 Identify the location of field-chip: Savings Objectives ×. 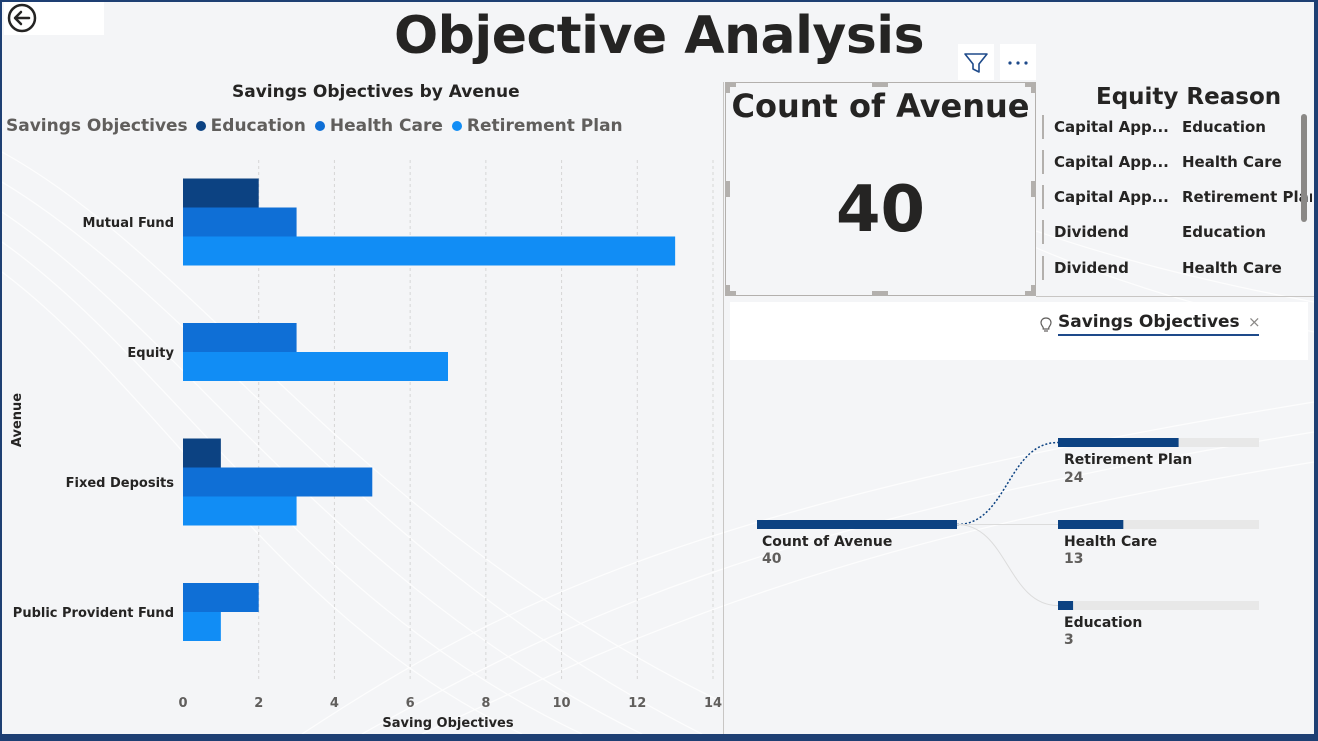
(1149, 325).